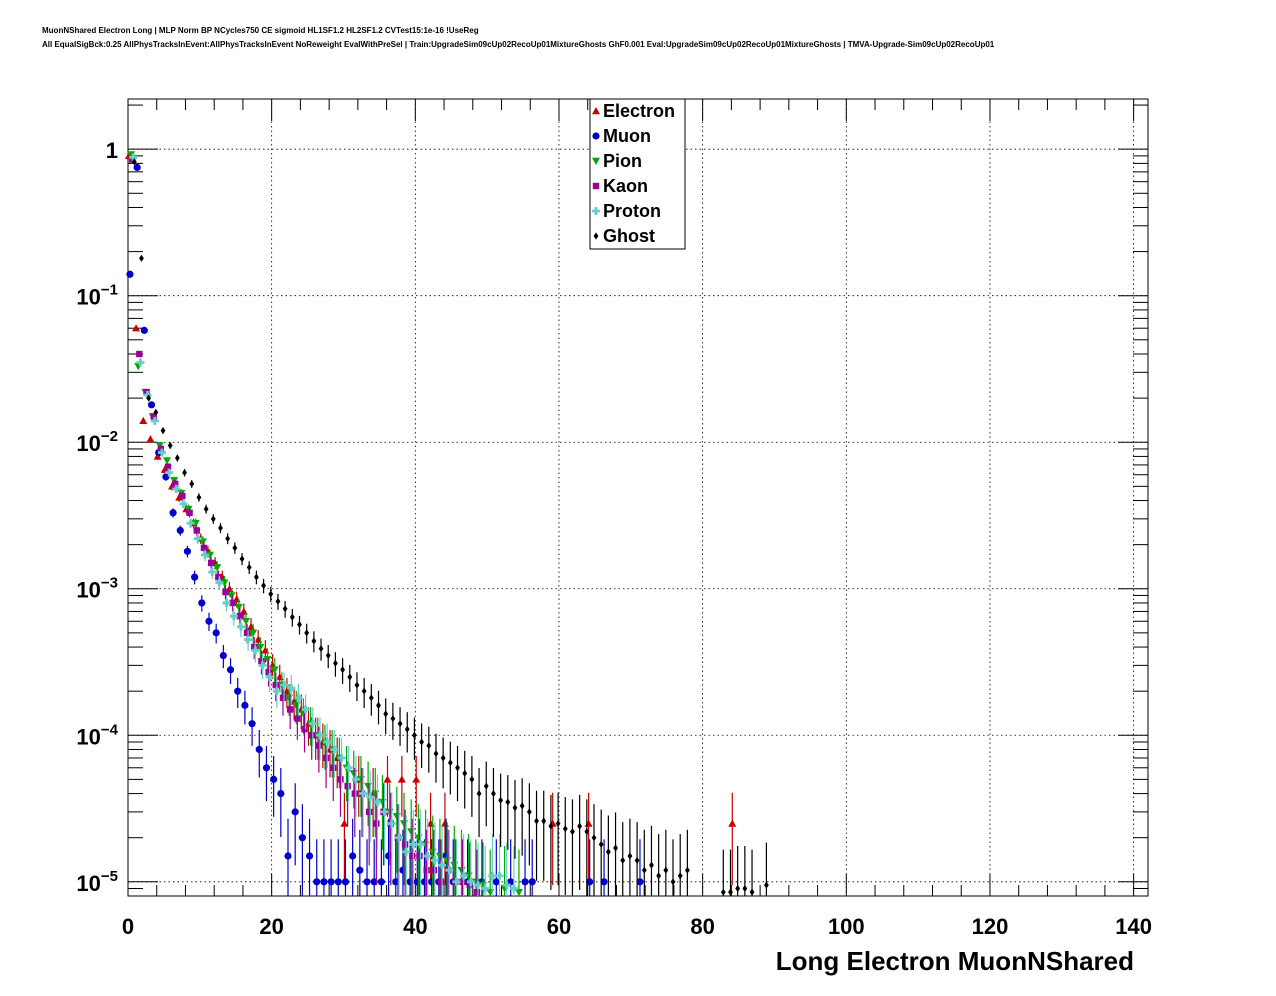 The height and width of the screenshot is (996, 1276). I want to click on legend-entry-muon: Muon, so click(621, 136).